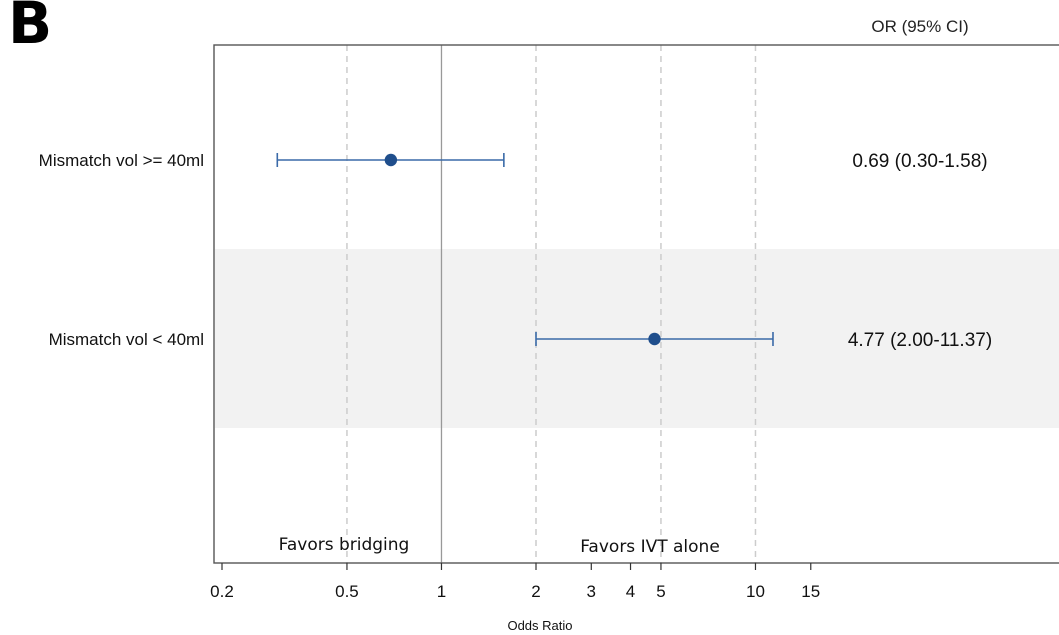  I want to click on x-axis-label: Odds Ratio, so click(539, 625).